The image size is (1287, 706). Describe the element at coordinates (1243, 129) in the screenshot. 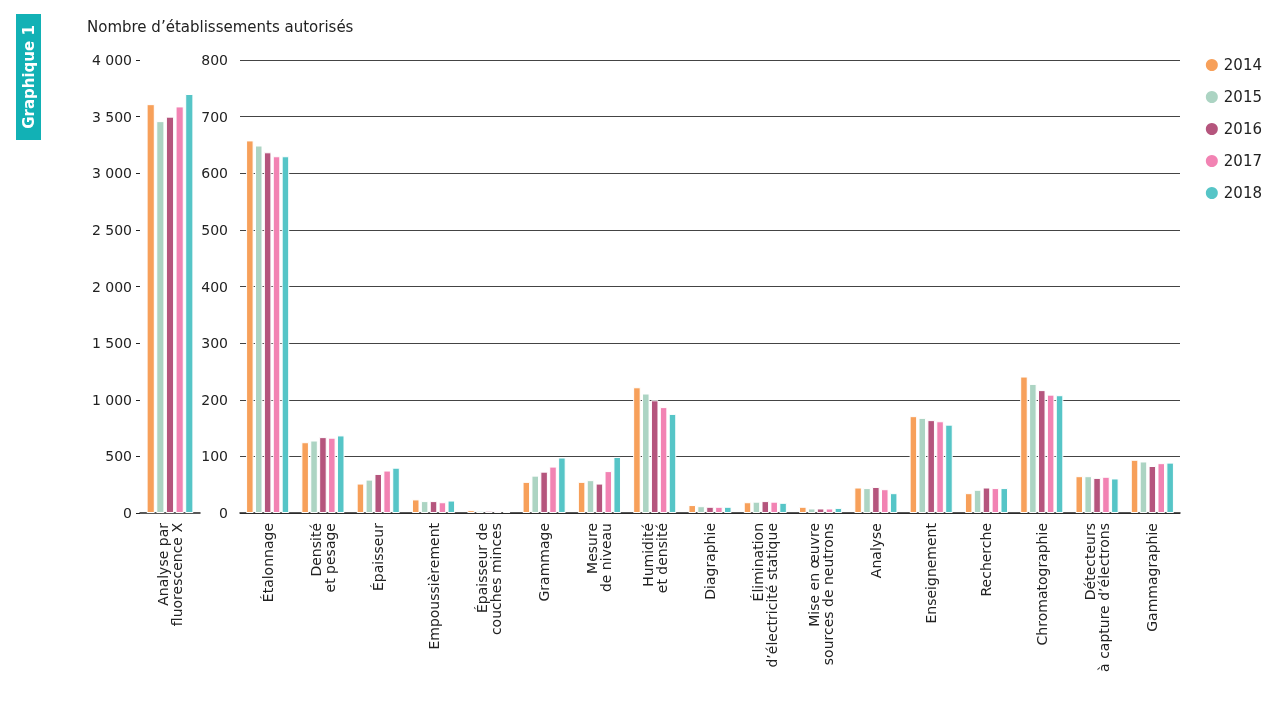

I see `legend-label: 2016` at that location.